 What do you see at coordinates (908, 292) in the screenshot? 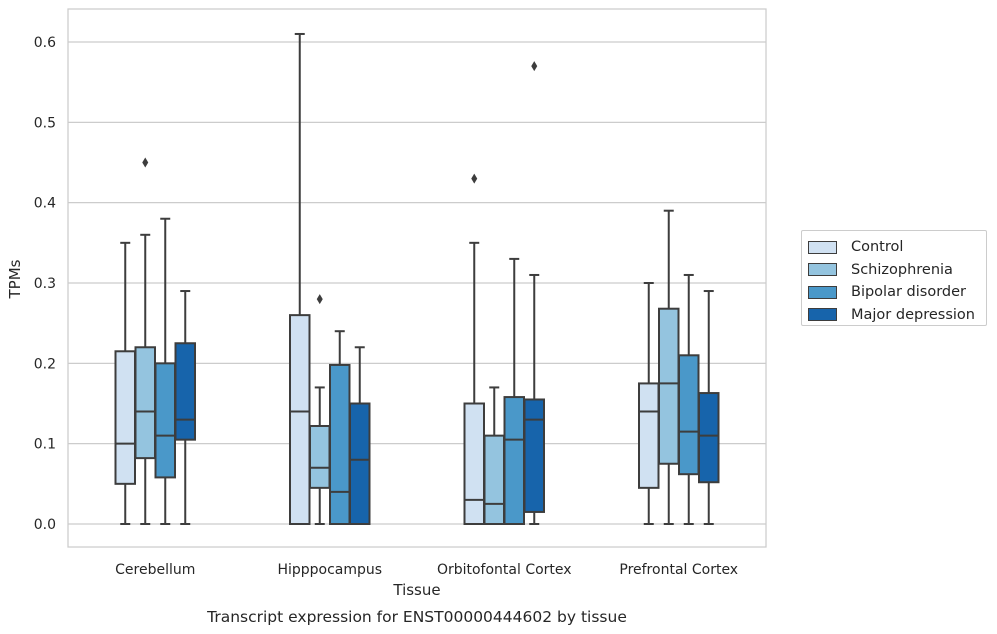
I see `legend-label: Bipolar disorder` at bounding box center [908, 292].